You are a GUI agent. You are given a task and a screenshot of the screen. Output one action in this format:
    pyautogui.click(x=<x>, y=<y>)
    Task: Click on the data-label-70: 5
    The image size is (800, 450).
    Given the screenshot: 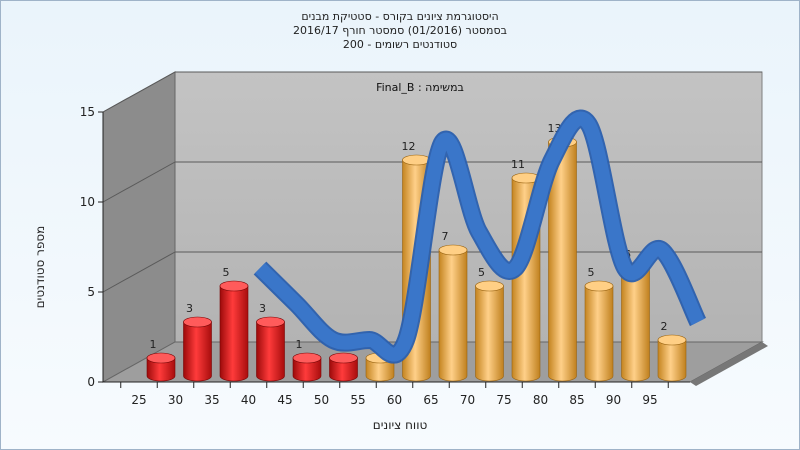 What is the action you would take?
    pyautogui.click(x=481, y=272)
    